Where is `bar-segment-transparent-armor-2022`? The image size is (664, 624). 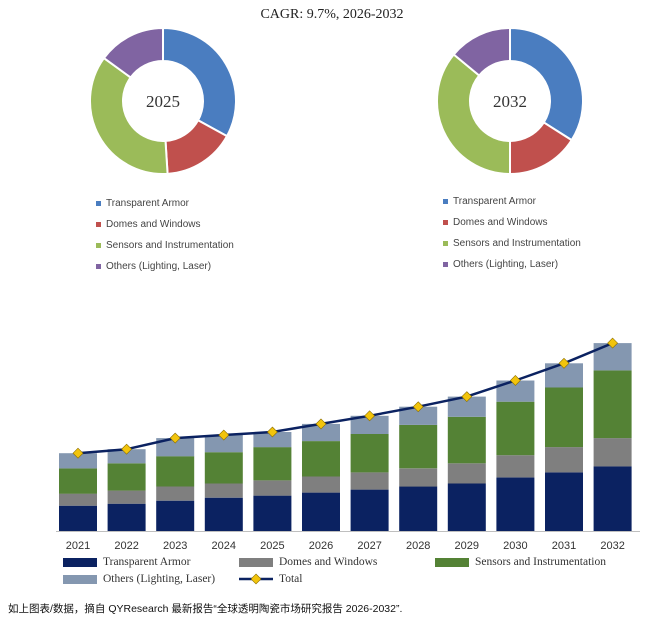 bar-segment-transparent-armor-2022 is located at coordinates (126, 517).